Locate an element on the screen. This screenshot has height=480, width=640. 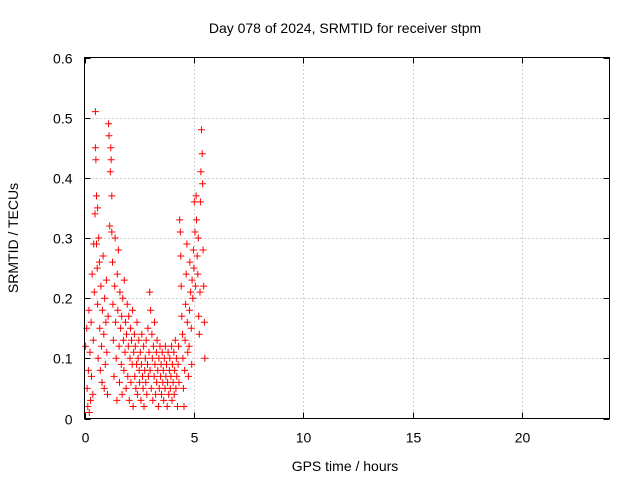
y-tick-label: 0.5 is located at coordinates (63, 119).